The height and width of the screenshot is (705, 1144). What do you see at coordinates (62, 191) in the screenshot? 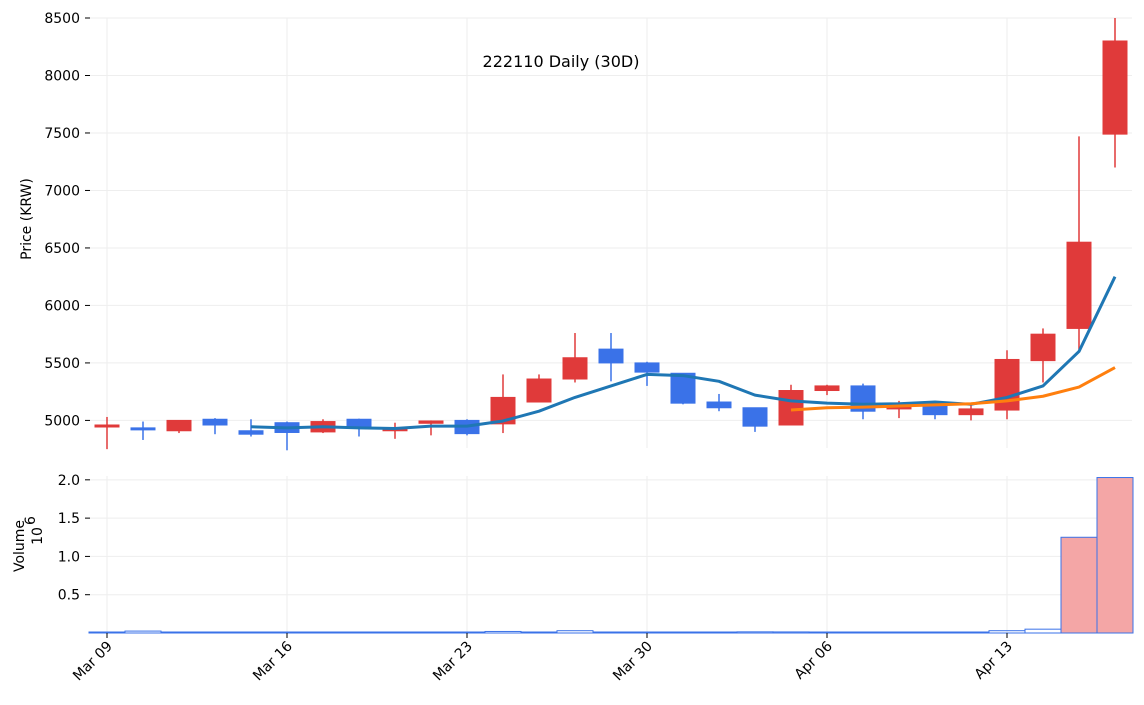
I see `price-tick-label: 7000` at bounding box center [62, 191].